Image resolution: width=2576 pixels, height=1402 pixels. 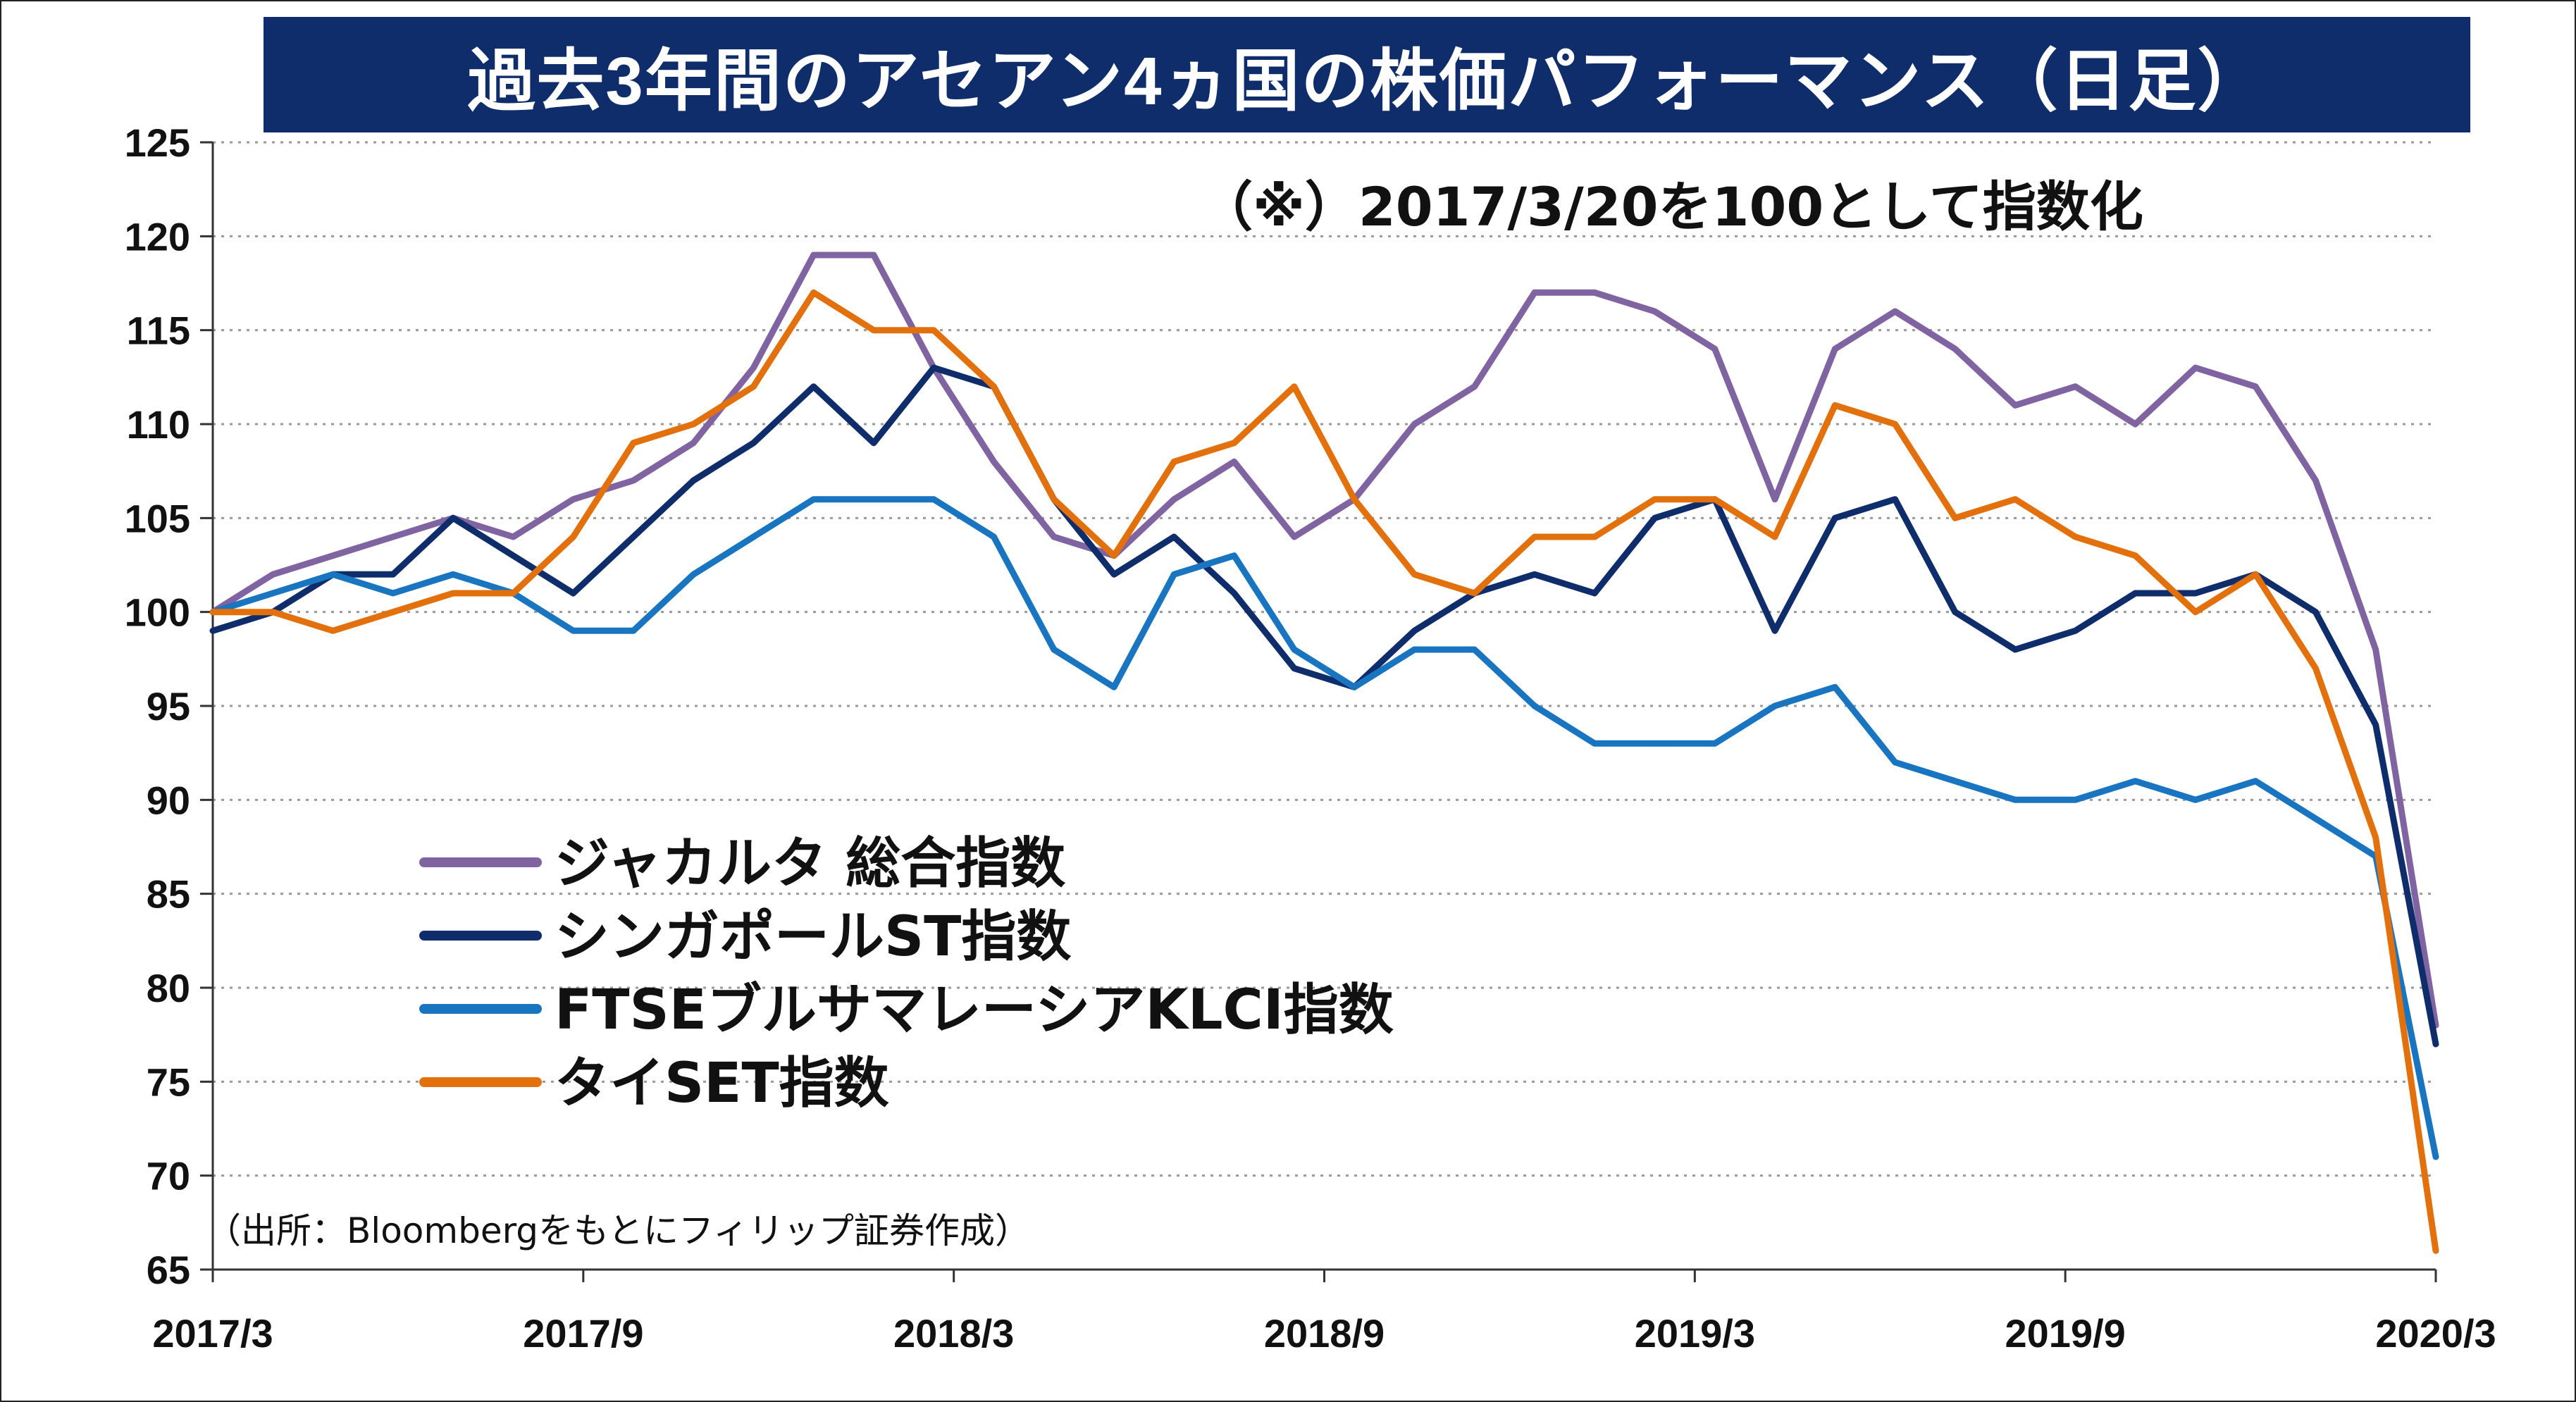 What do you see at coordinates (583, 1333) in the screenshot?
I see `x-tick-label: 2017/9` at bounding box center [583, 1333].